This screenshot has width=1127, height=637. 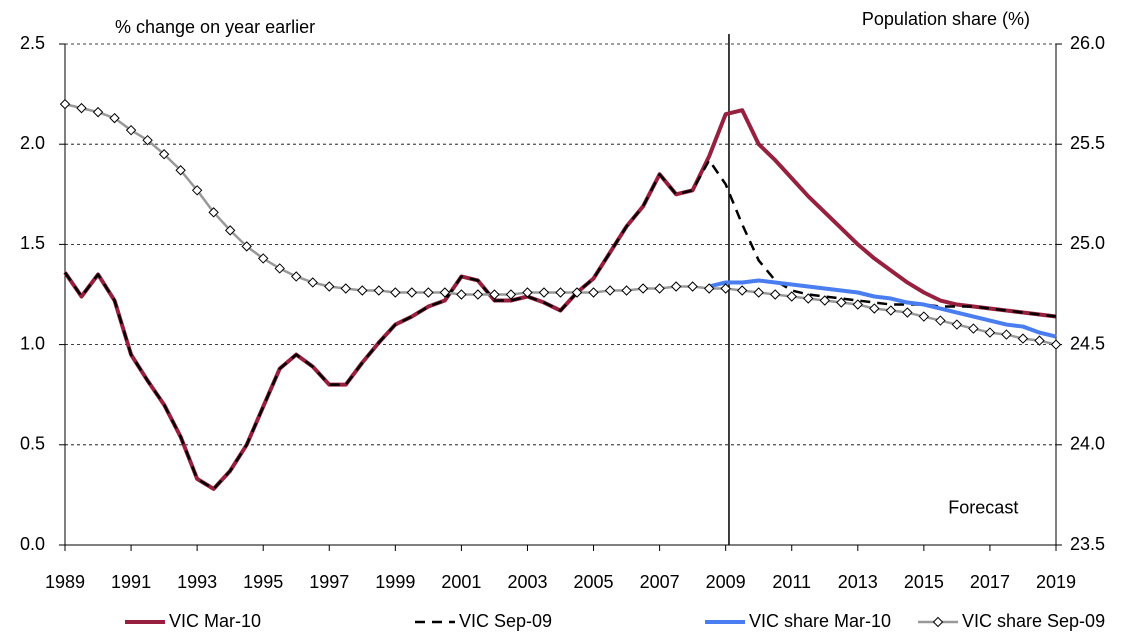 What do you see at coordinates (505, 621) in the screenshot?
I see `legend-label: VIC Sep-09` at bounding box center [505, 621].